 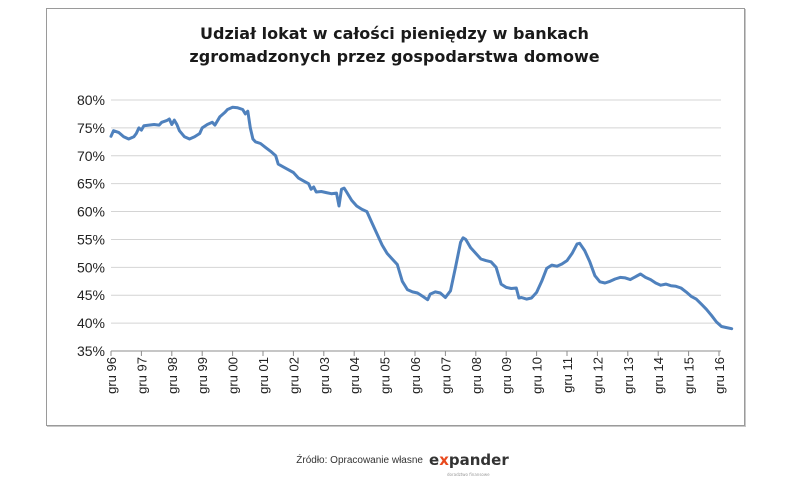 What do you see at coordinates (91, 184) in the screenshot?
I see `y-tick-label: 65%` at bounding box center [91, 184].